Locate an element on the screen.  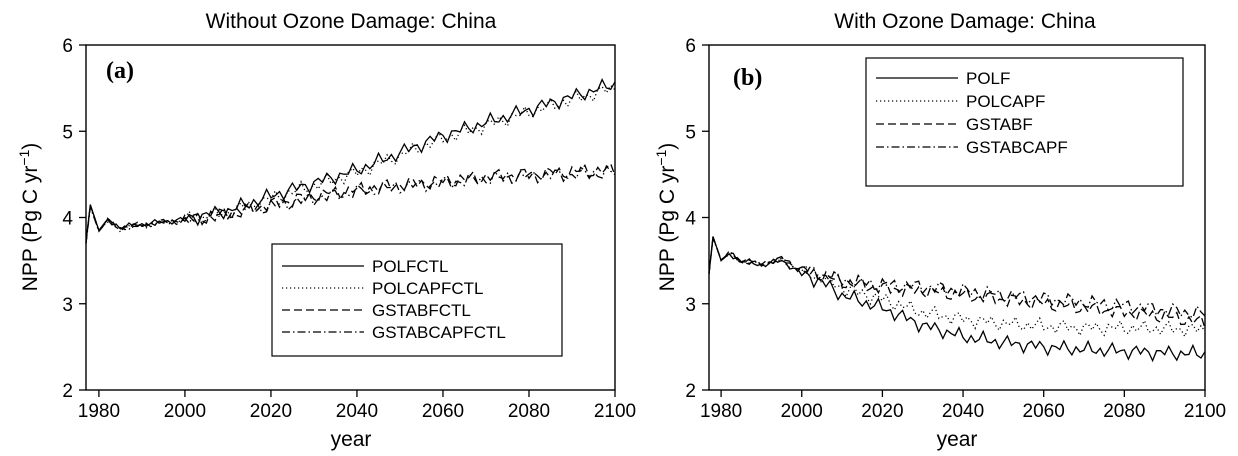
panel-a-y-tick-label: 3 is located at coordinates (67, 305).